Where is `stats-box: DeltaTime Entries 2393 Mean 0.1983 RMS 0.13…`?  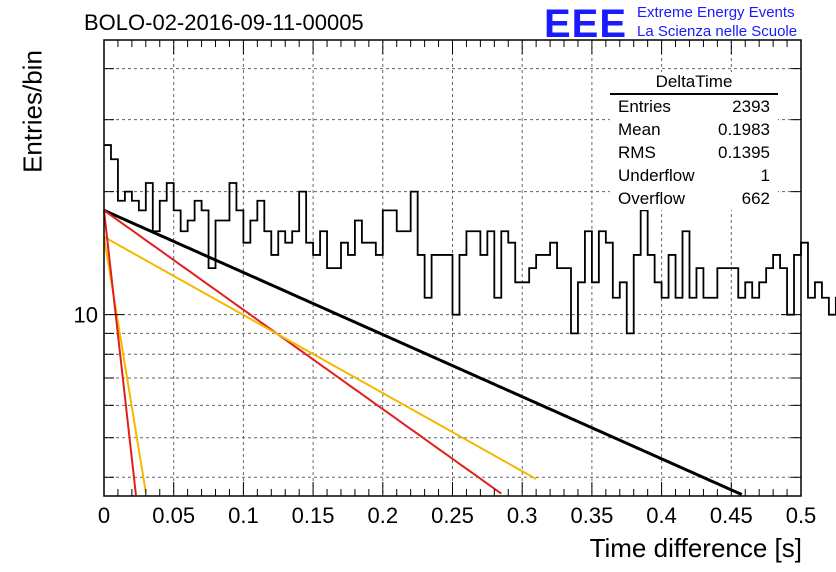 stats-box: DeltaTime Entries 2393 Mean 0.1983 RMS 0.13… is located at coordinates (694, 141).